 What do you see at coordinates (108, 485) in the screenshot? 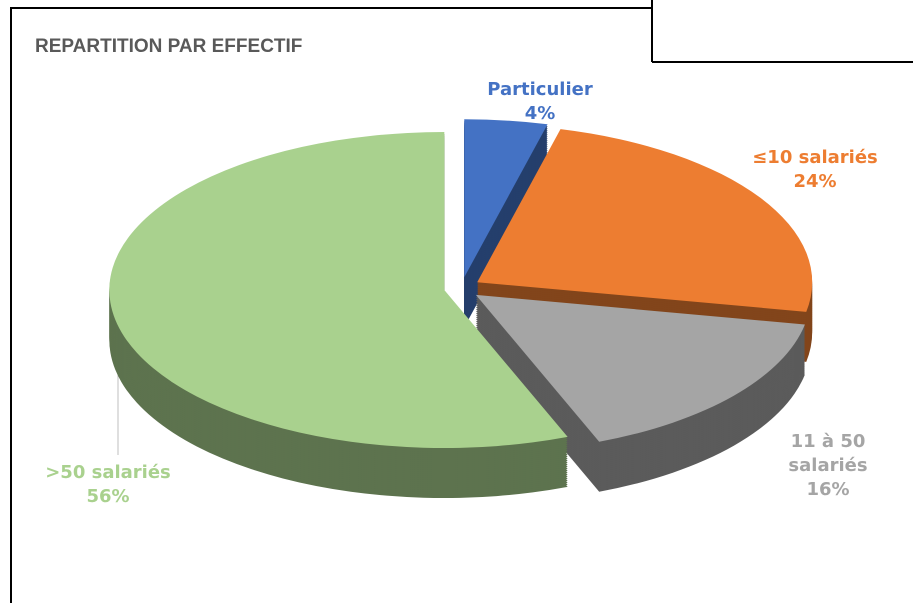
I see `data-label: >50 salariés 56%` at bounding box center [108, 485].